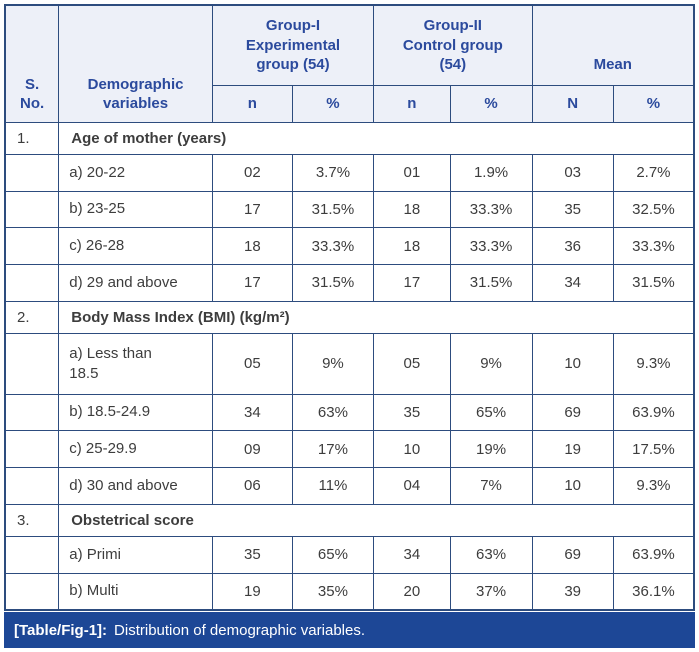 This screenshot has width=699, height=652. What do you see at coordinates (252, 485) in the screenshot?
I see `cell-value: 06` at bounding box center [252, 485].